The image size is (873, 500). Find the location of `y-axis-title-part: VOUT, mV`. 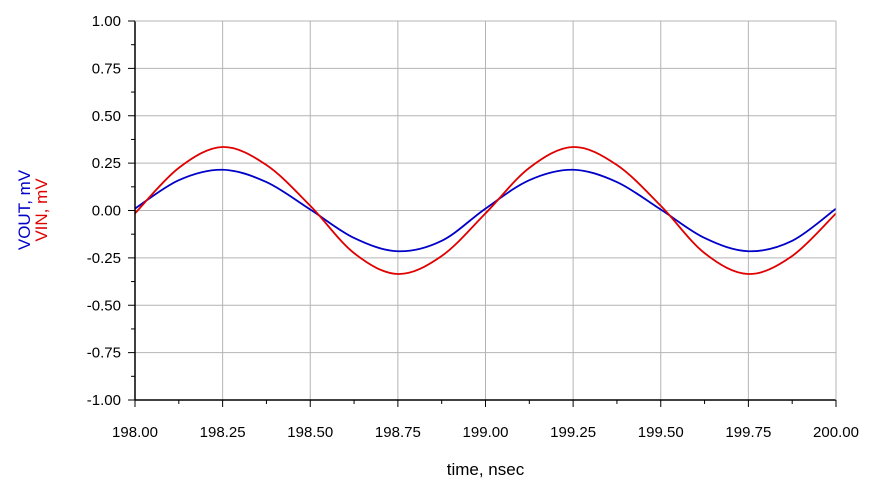

y-axis-title-part: VOUT, mV is located at coordinates (24, 209).